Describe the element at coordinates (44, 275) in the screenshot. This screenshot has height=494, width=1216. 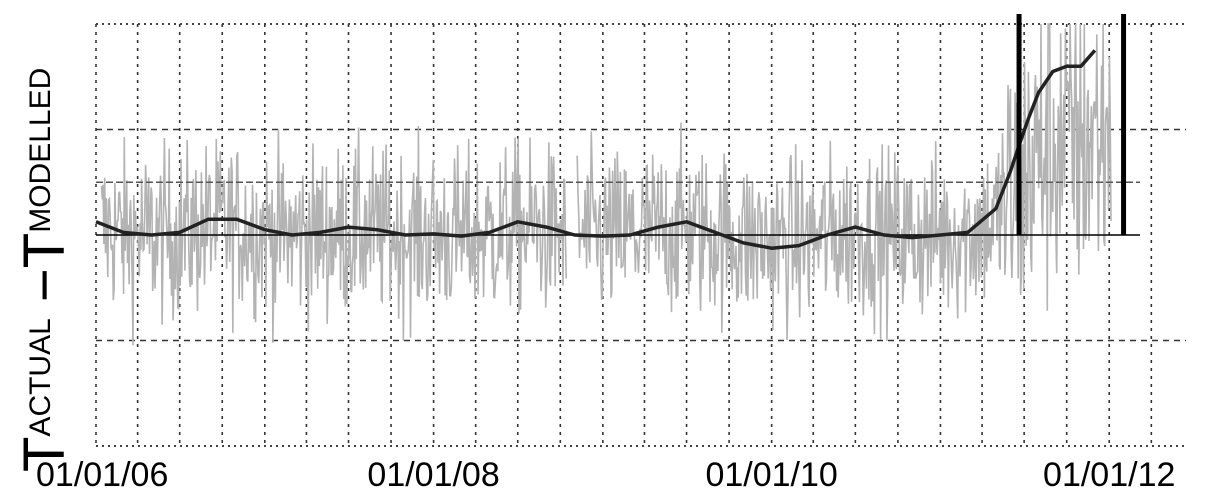
I see `y-label-operator: −T` at that location.